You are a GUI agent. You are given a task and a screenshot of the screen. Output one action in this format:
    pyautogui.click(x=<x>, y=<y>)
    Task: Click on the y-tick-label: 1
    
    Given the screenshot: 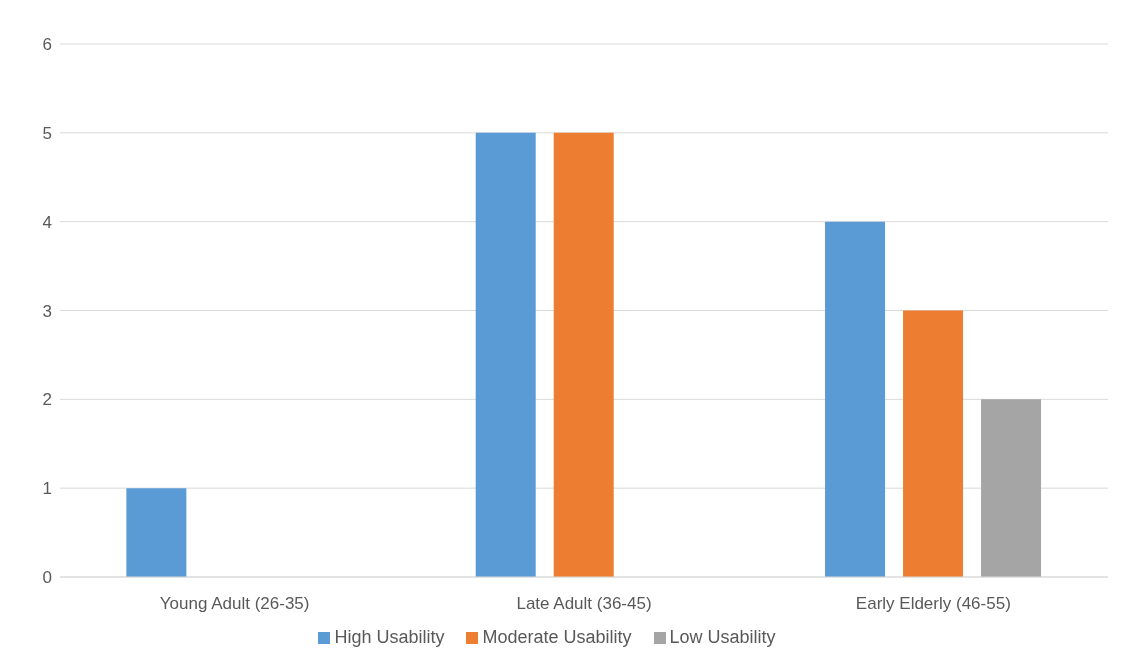 What is the action you would take?
    pyautogui.click(x=47, y=489)
    